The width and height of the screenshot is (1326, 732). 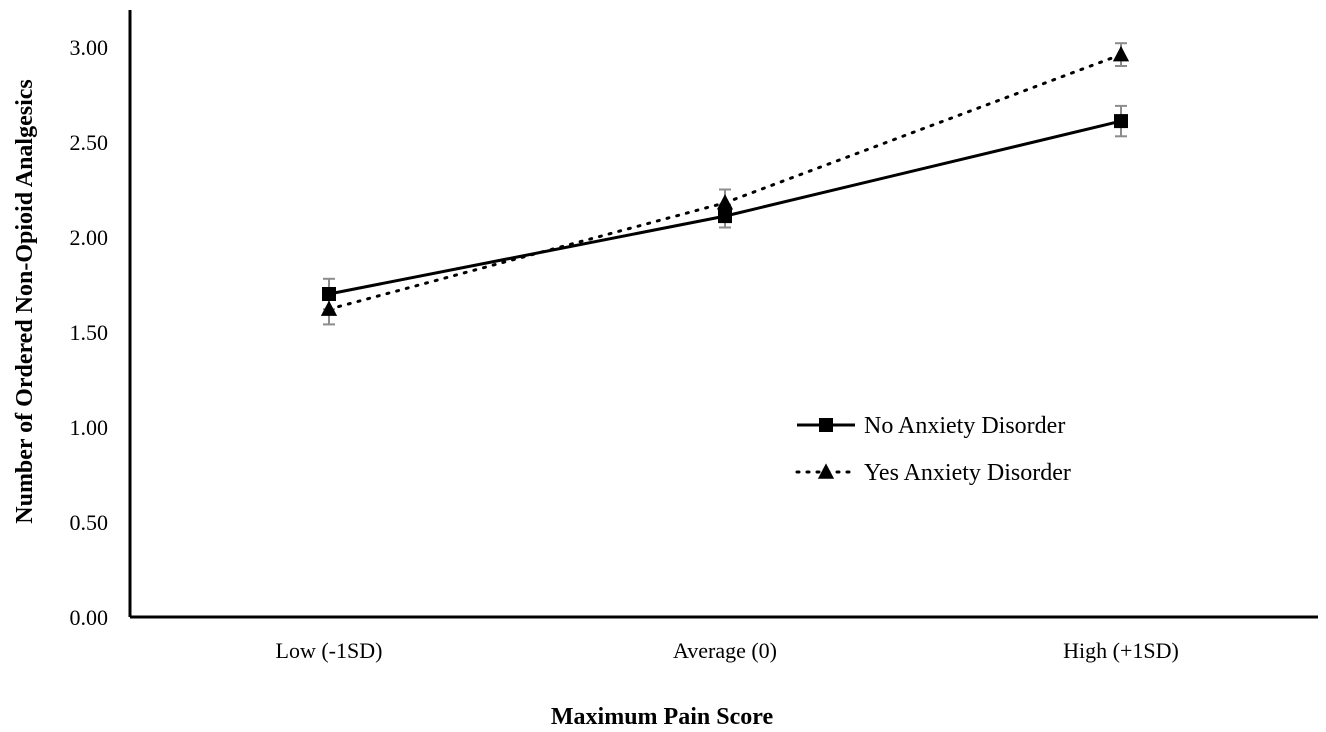 What do you see at coordinates (964, 426) in the screenshot?
I see `legend-label: No Anxiety Disorder` at bounding box center [964, 426].